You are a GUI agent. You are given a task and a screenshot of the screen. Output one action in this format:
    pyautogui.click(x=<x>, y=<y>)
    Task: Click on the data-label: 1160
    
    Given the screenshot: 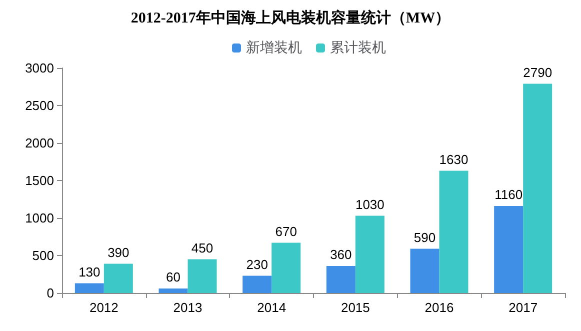 What is the action you would take?
    pyautogui.click(x=508, y=194)
    